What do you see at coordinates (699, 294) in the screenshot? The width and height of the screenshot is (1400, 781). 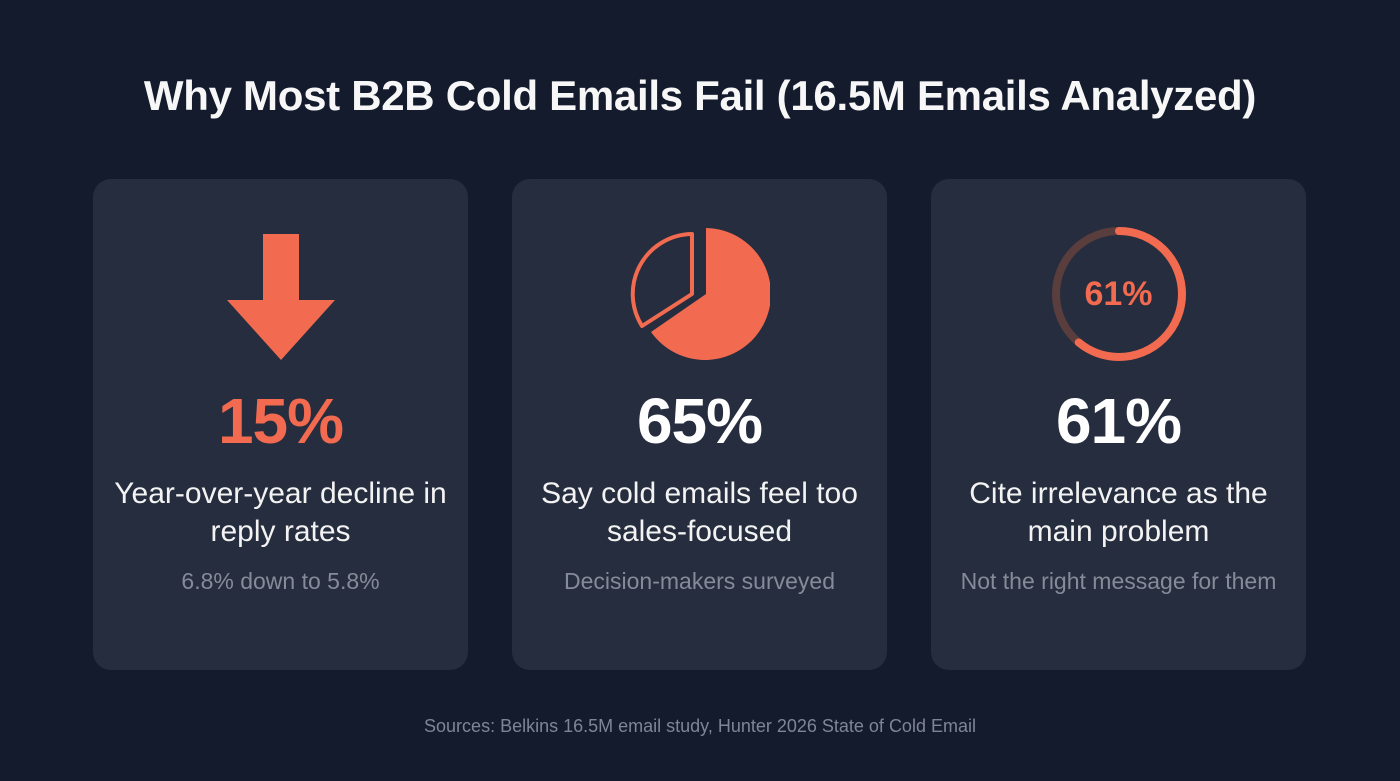 I see `pie-chart-icon` at bounding box center [699, 294].